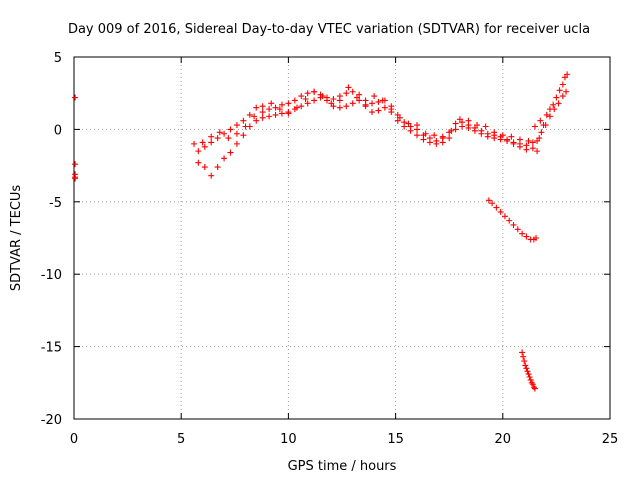 This screenshot has height=480, width=640. Describe the element at coordinates (16, 238) in the screenshot. I see `y-axis-label: SDTVAR / TECUs` at that location.